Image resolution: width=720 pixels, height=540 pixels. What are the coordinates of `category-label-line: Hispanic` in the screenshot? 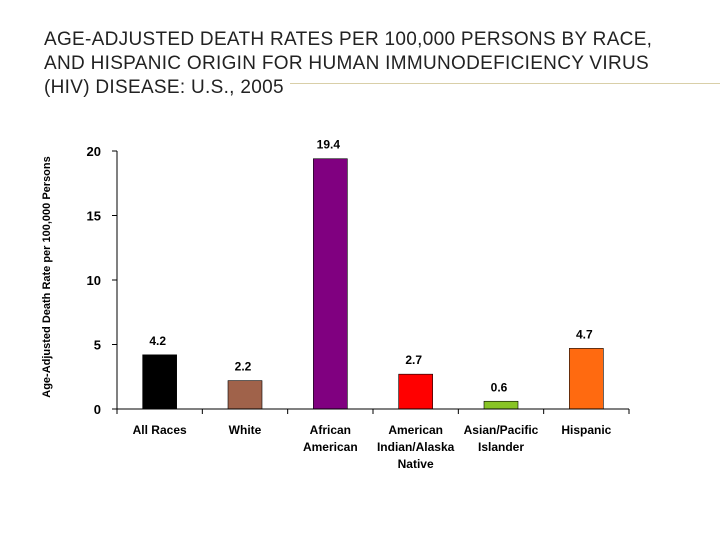 It's located at (586, 430).